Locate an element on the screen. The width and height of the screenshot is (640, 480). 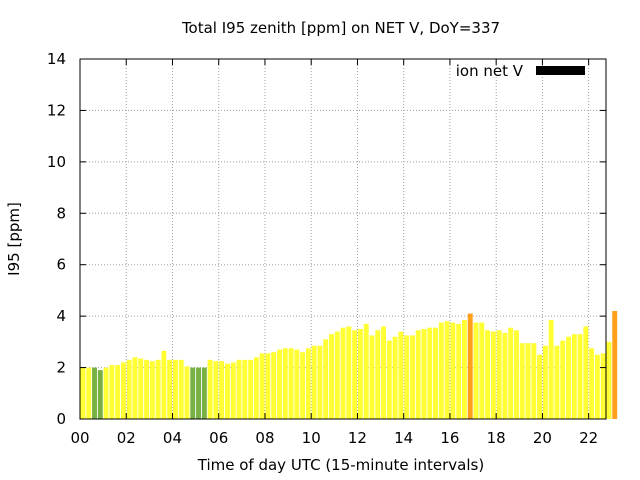
x-tick-label: 22 is located at coordinates (588, 438).